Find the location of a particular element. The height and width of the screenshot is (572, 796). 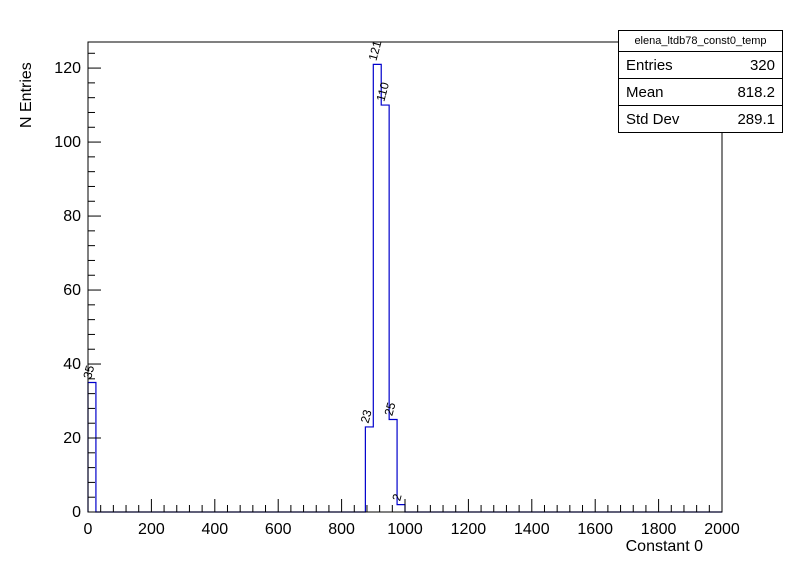

x-tick-label: 800 is located at coordinates (341, 529).